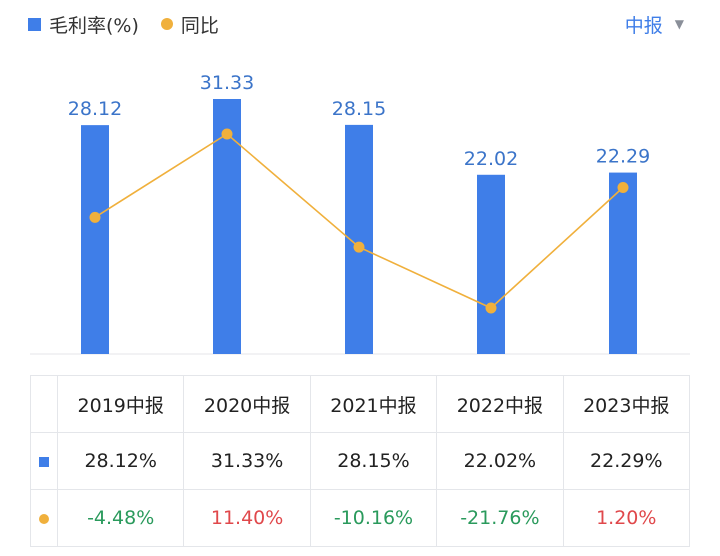 This screenshot has width=720, height=556. I want to click on table-row-yoy: -4.48% 11.40% -10.16% -21.76% 1.20%, so click(360, 518).